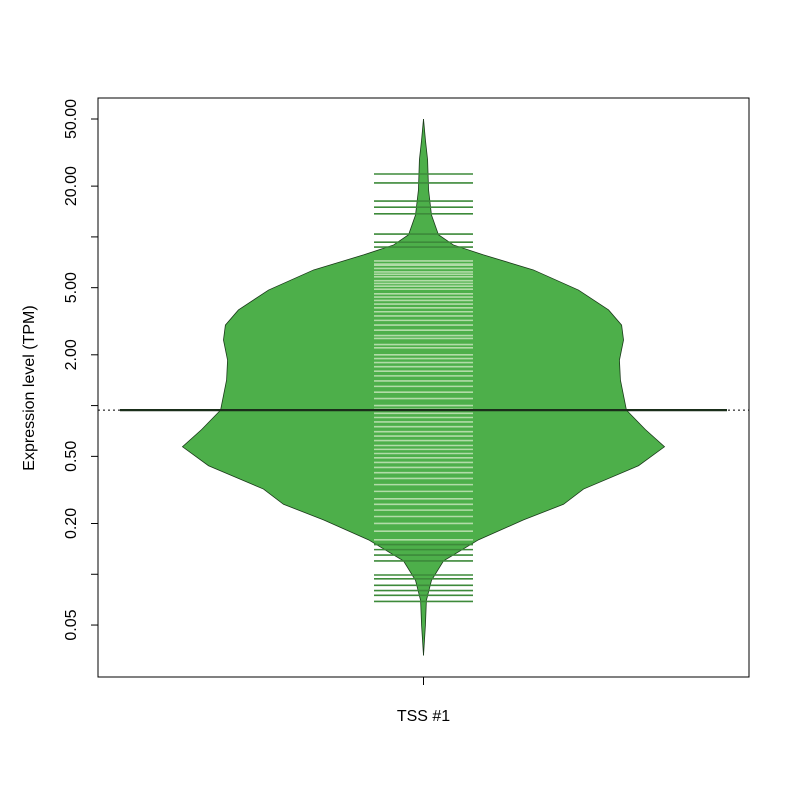  Describe the element at coordinates (71, 456) in the screenshot. I see `y-tick-label: 0.50` at that location.